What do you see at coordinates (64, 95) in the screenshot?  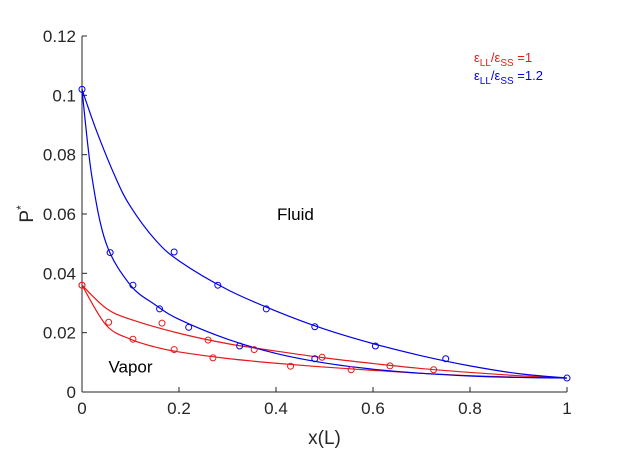 I see `y-tick-label: 0.1` at bounding box center [64, 95].